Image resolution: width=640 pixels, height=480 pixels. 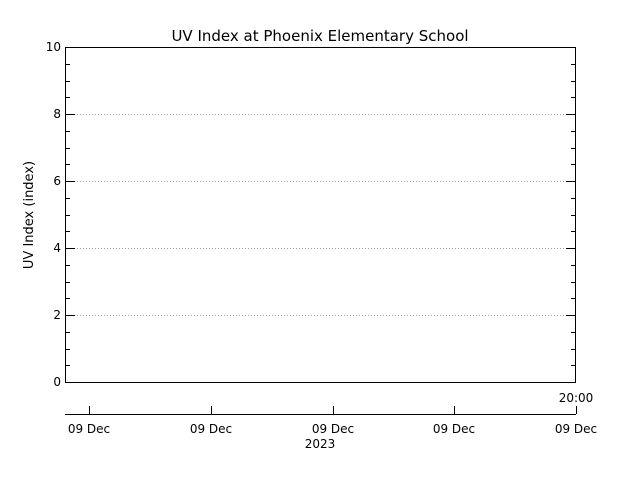 I want to click on y-tick-label: 8, so click(x=57, y=114).